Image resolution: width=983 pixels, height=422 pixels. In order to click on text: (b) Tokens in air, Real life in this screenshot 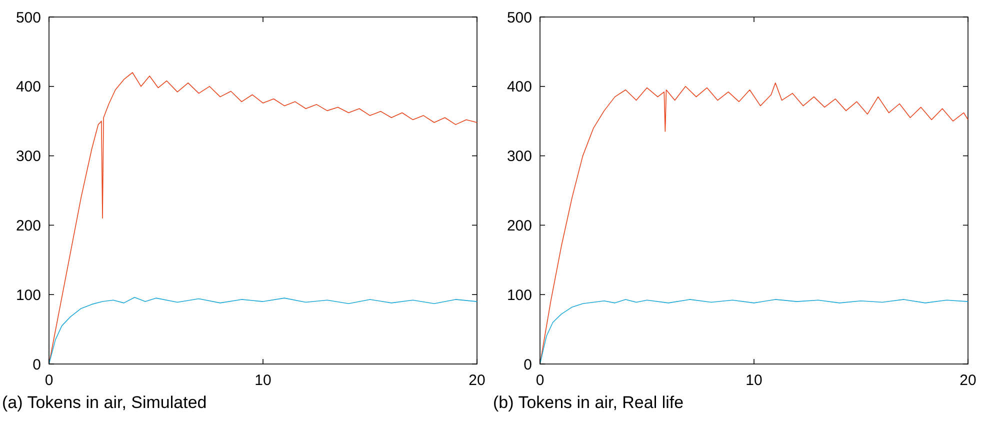, I will do `click(588, 402)`.